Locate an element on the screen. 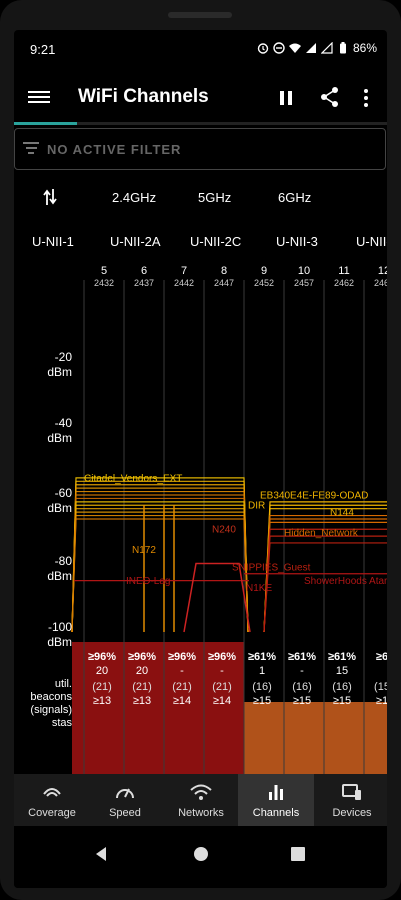 This screenshot has height=900, width=401. menu-icon is located at coordinates (39, 99).